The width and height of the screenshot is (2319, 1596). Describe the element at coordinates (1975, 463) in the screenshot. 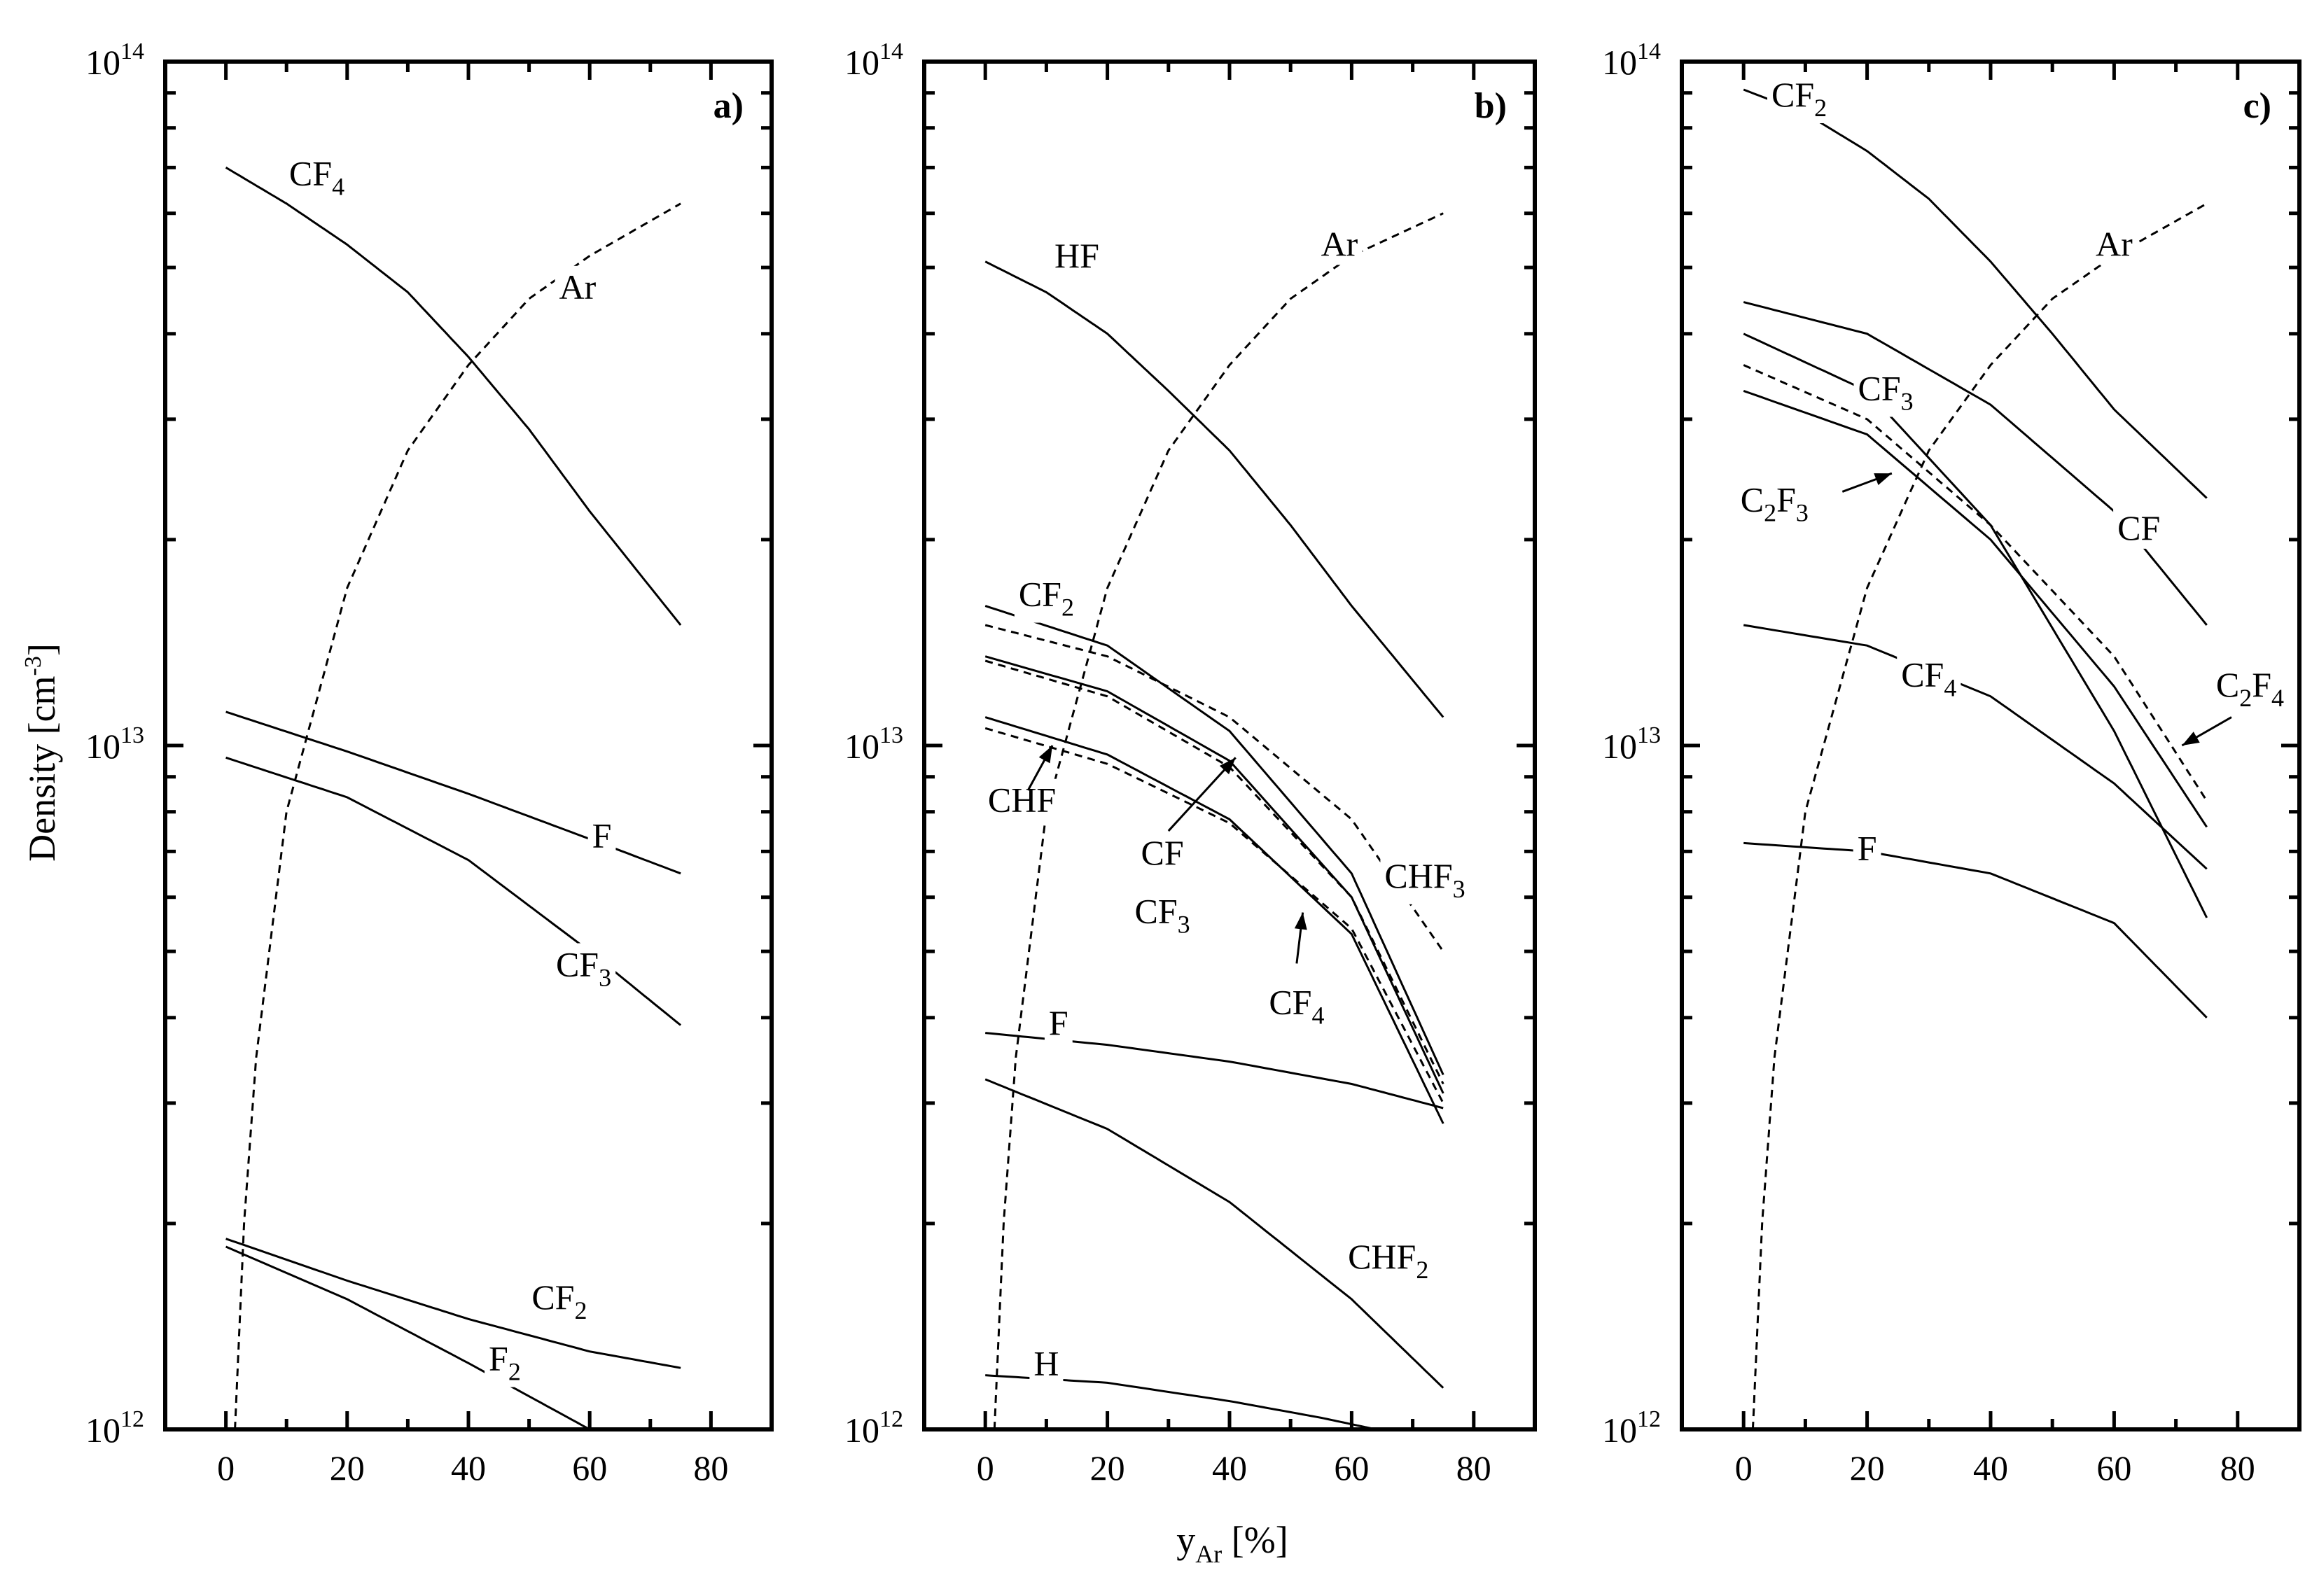

I see `series-line-cf` at that location.